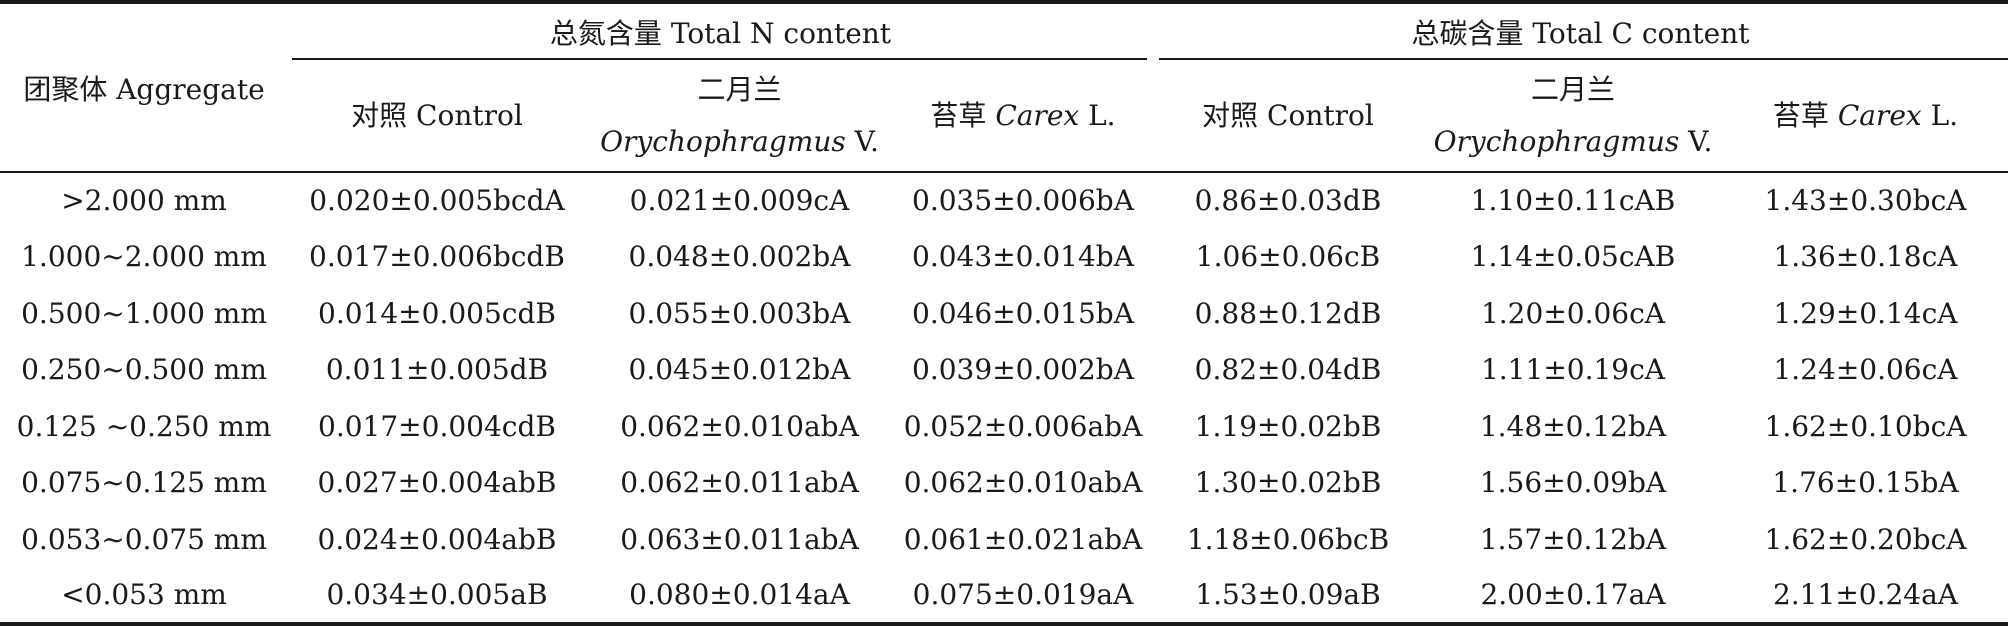  Describe the element at coordinates (1288, 483) in the screenshot. I see `c-control-cell: 1.30±0.02bB` at that location.